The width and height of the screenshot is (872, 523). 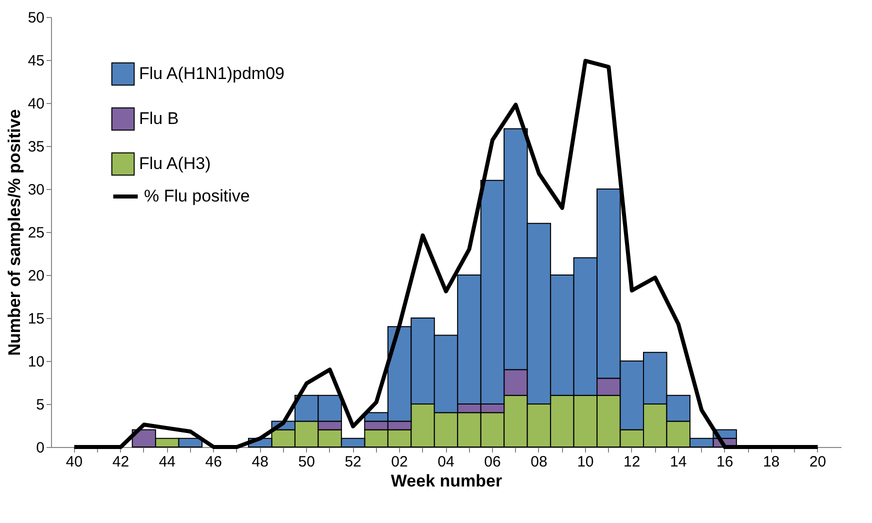 What do you see at coordinates (306, 462) in the screenshot?
I see `x-tick-label: 50` at bounding box center [306, 462].